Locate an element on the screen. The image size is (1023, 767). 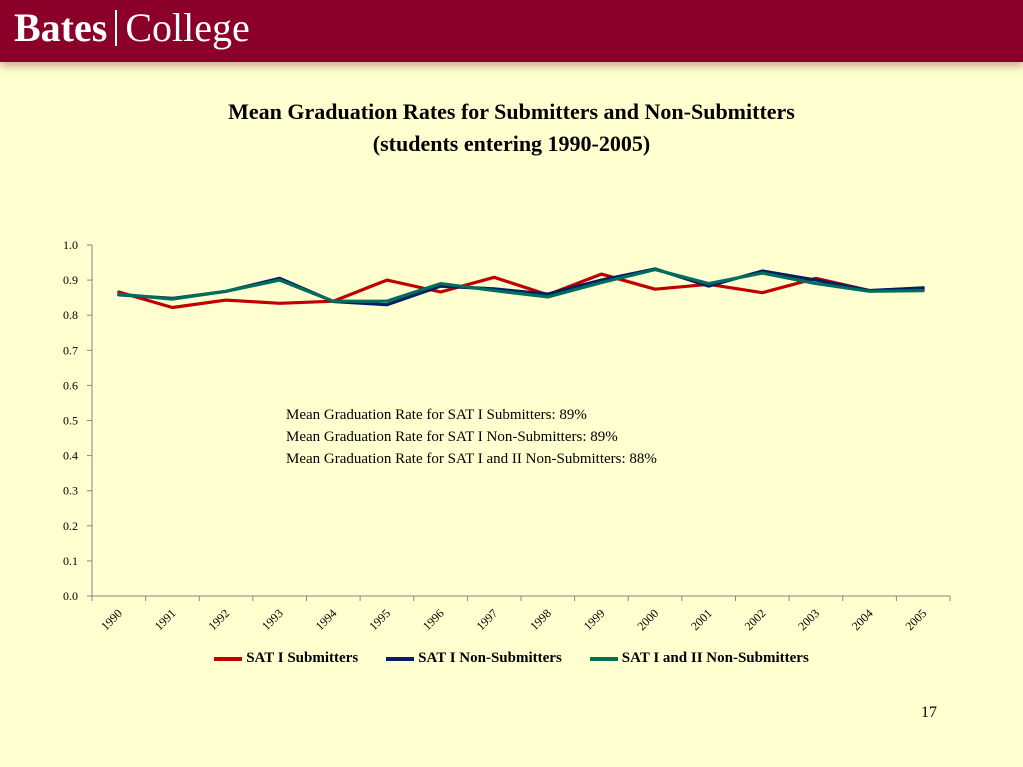
logo-text-college: College is located at coordinates (187, 27).